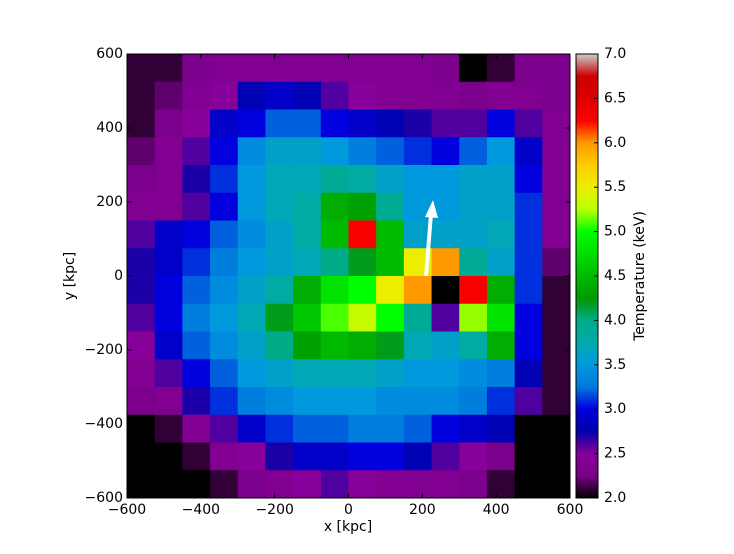 This screenshot has width=734, height=554. Describe the element at coordinates (615, 320) in the screenshot. I see `colorbar-tick-label: 4.0` at that location.